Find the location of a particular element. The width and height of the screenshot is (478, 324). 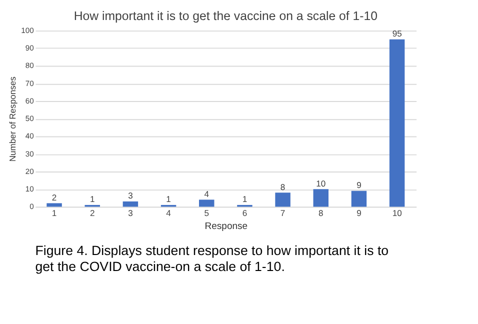

y-tick-label: 100 is located at coordinates (27, 30).